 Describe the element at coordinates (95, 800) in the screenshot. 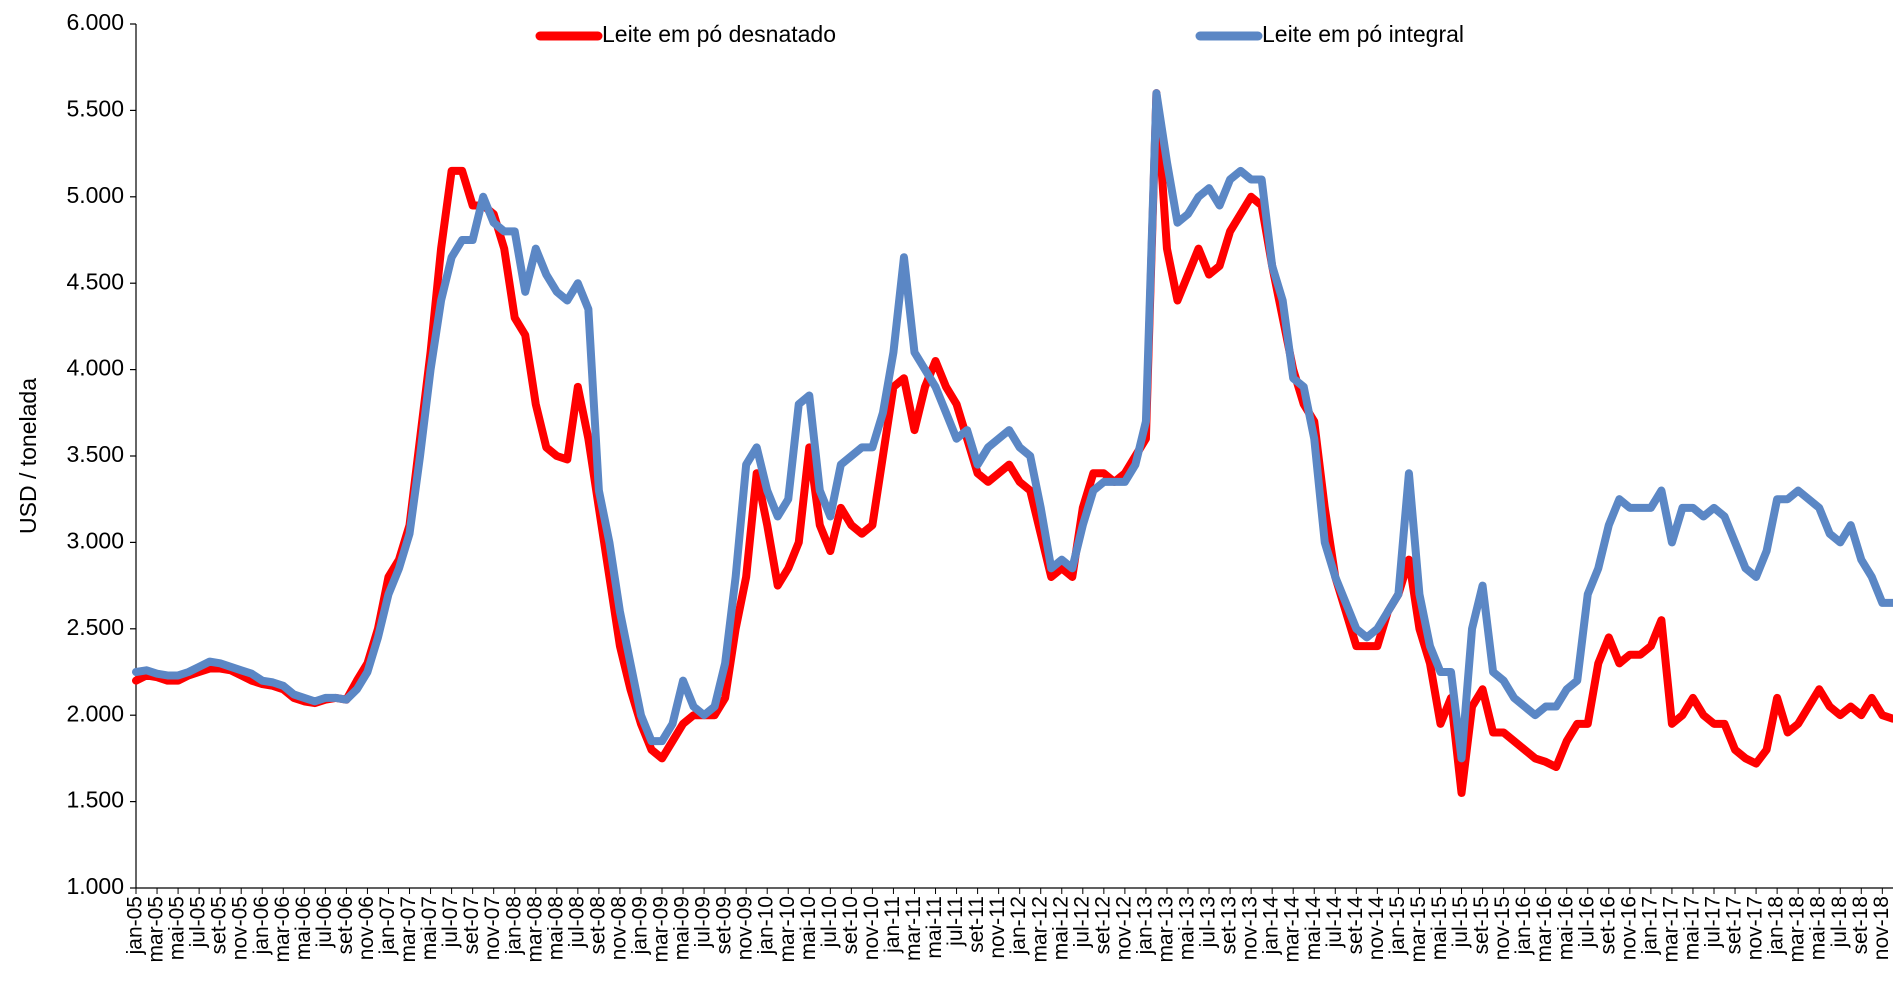

I see `y-tick-label: 1.500` at that location.